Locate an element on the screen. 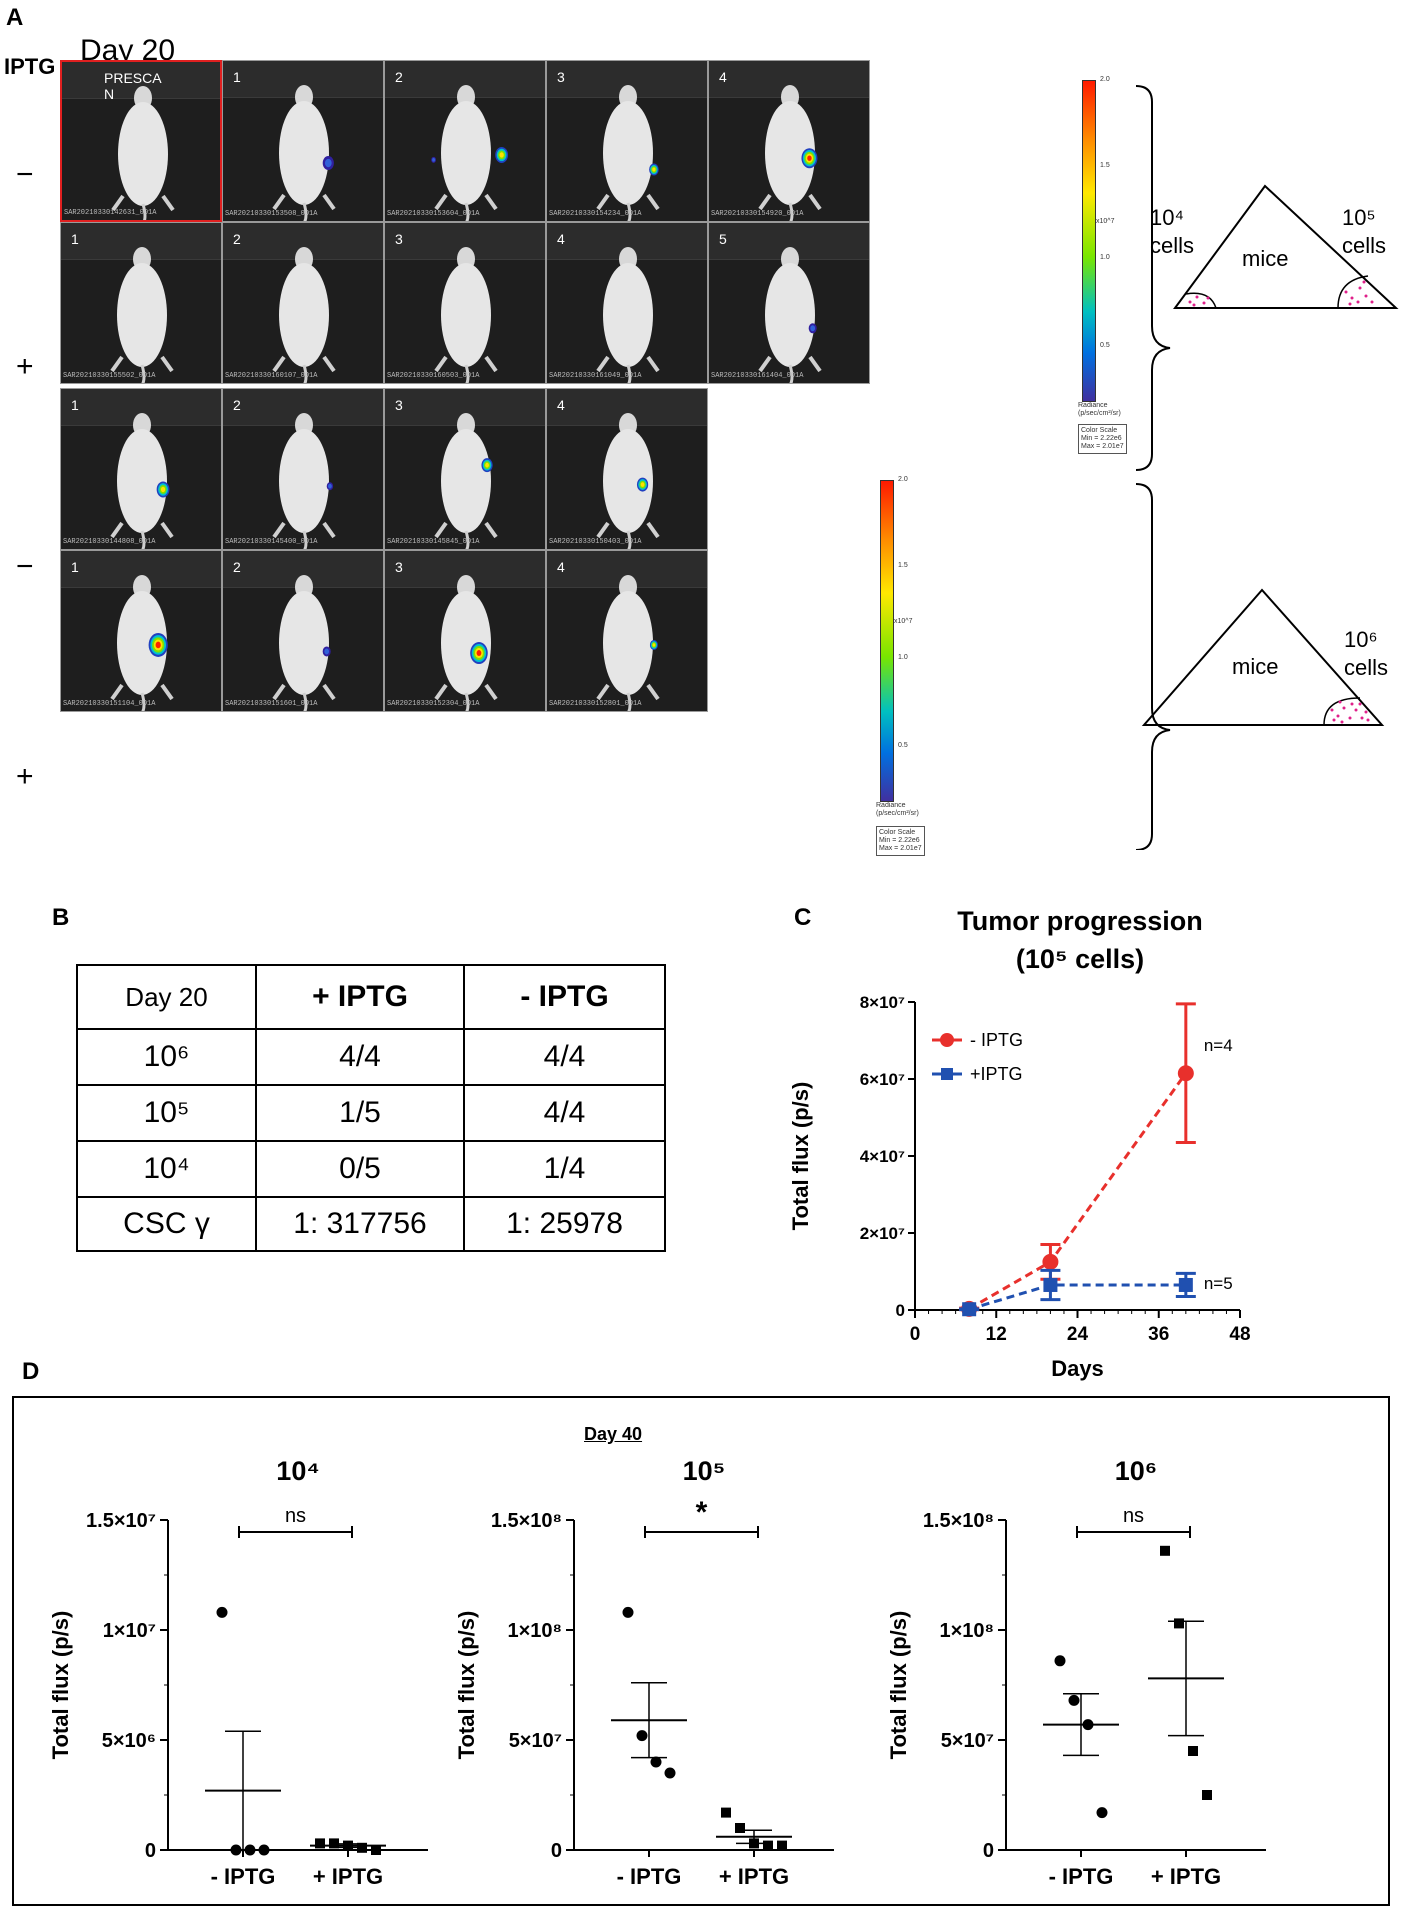  schema2-center-label: mice is located at coordinates (1255, 666).